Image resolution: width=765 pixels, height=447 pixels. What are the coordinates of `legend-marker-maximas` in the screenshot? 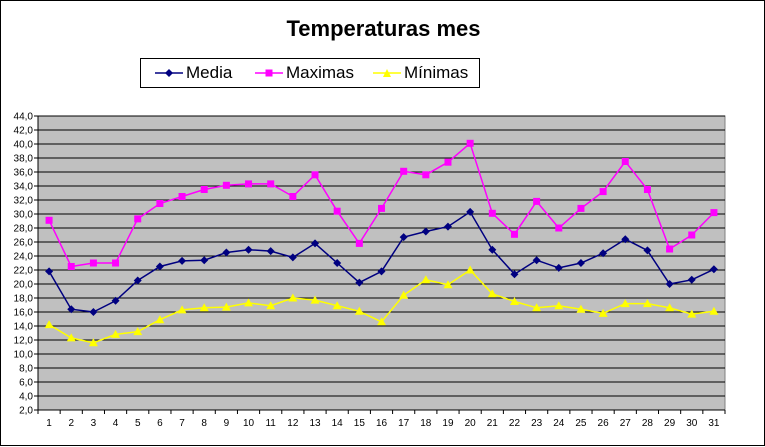 It's located at (269, 73).